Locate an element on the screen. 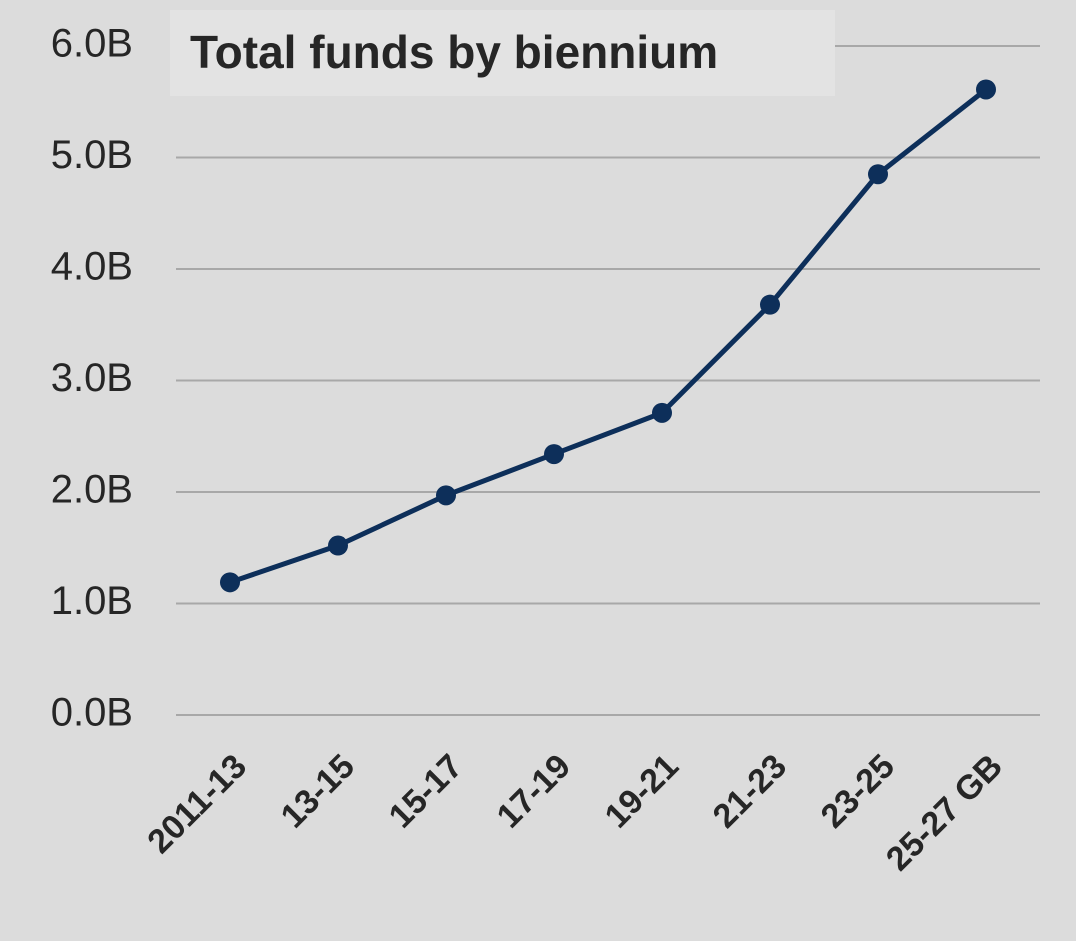 The height and width of the screenshot is (941, 1076). y-tick-label: 1.0B is located at coordinates (92, 601).